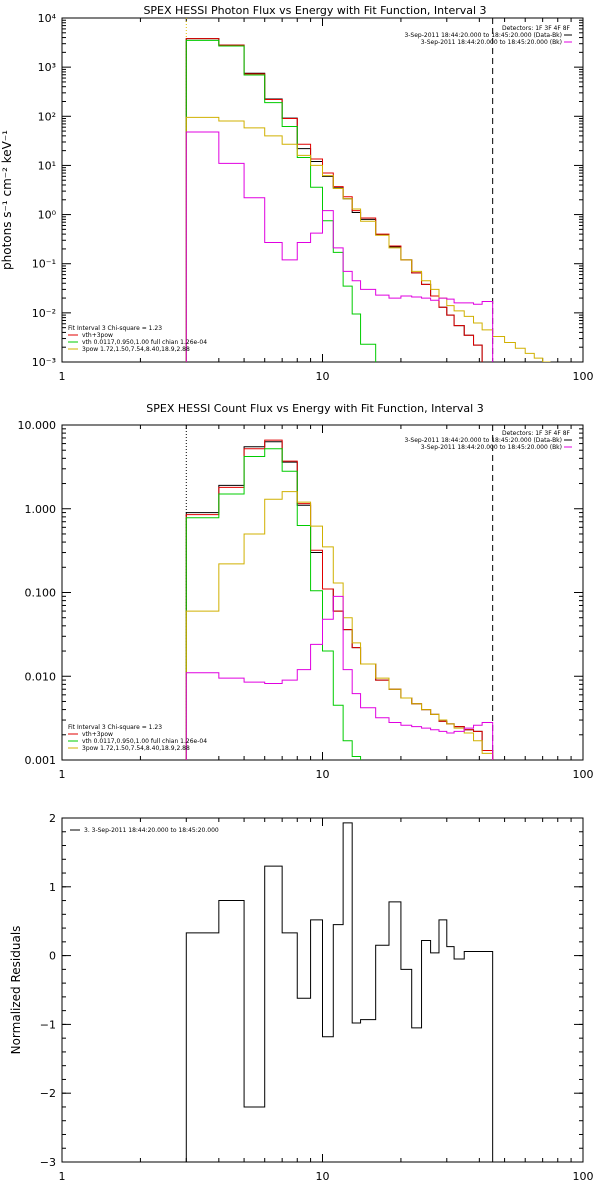 The height and width of the screenshot is (1200, 600). What do you see at coordinates (47, 18) in the screenshot?
I see `y-tick-label: 10⁴` at bounding box center [47, 18].